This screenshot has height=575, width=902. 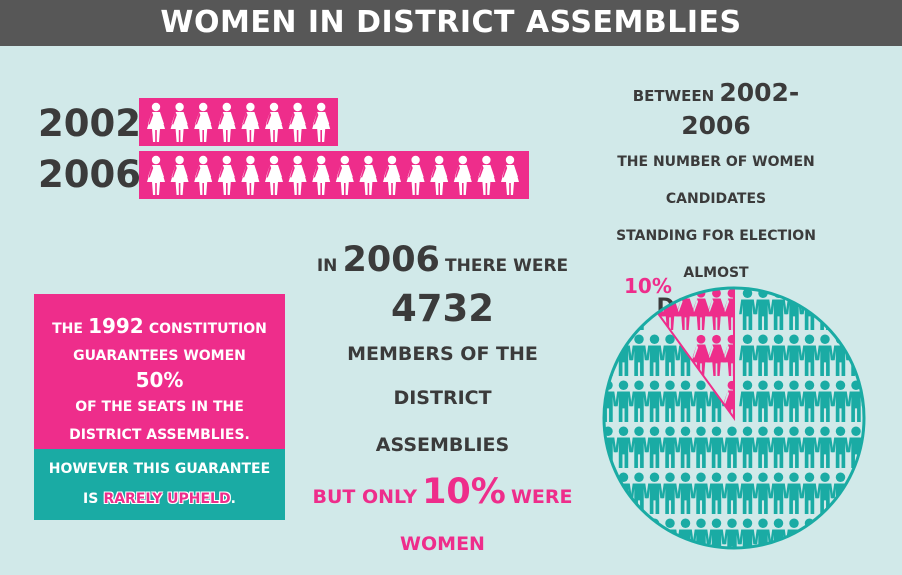 I want to click on center-line4: ASSEMBLIES, so click(x=442, y=445).